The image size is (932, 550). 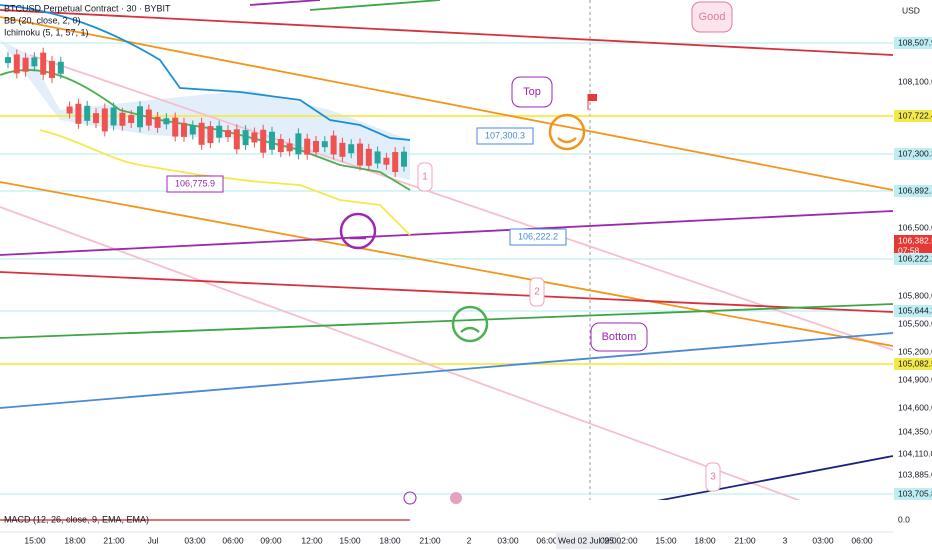 I want to click on price-label: 105,644.3, so click(x=915, y=310).